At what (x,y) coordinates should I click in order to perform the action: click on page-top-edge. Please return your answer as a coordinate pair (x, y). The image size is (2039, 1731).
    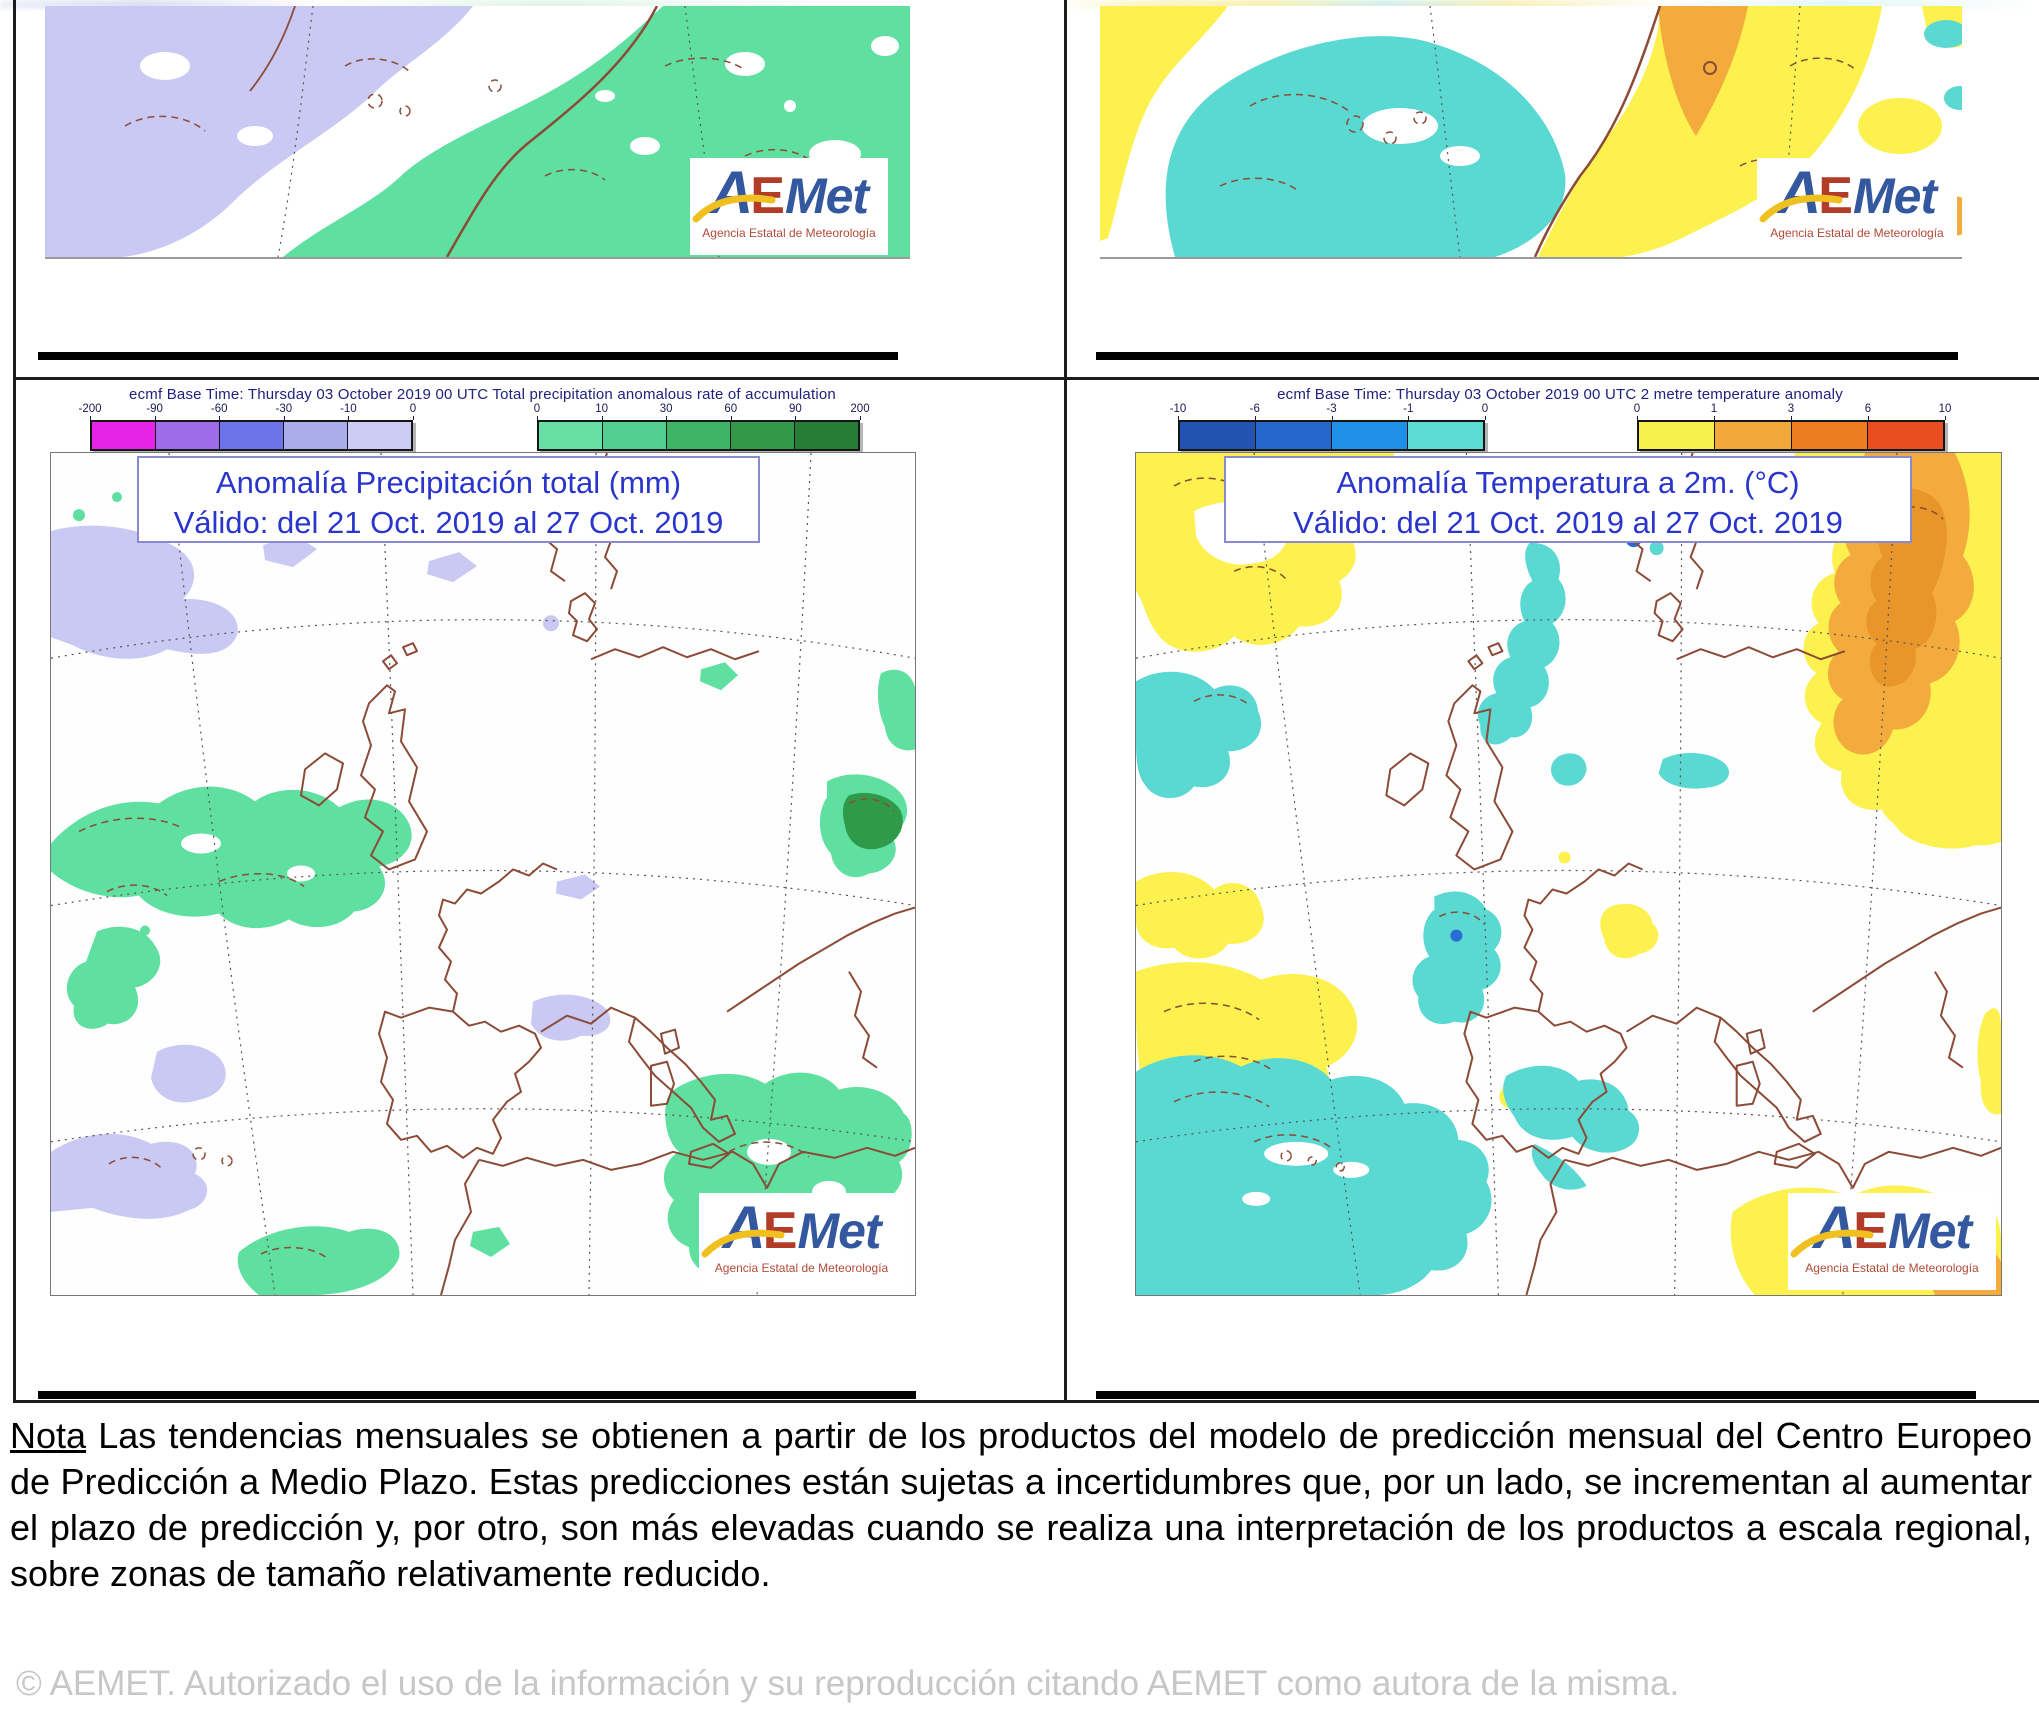
    Looking at the image, I should click on (1019, 4).